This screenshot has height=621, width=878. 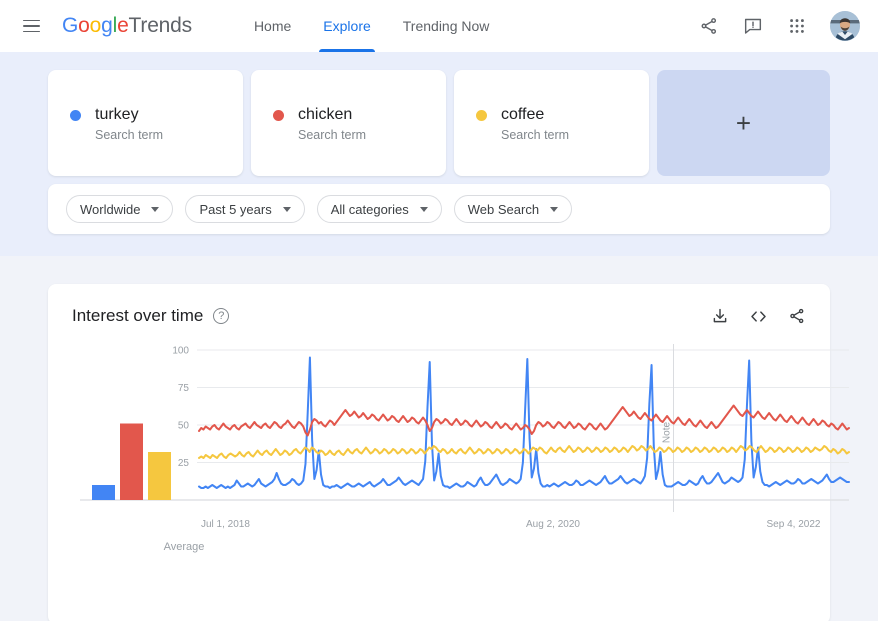 I want to click on search-type-filter: Web Search, so click(x=513, y=209).